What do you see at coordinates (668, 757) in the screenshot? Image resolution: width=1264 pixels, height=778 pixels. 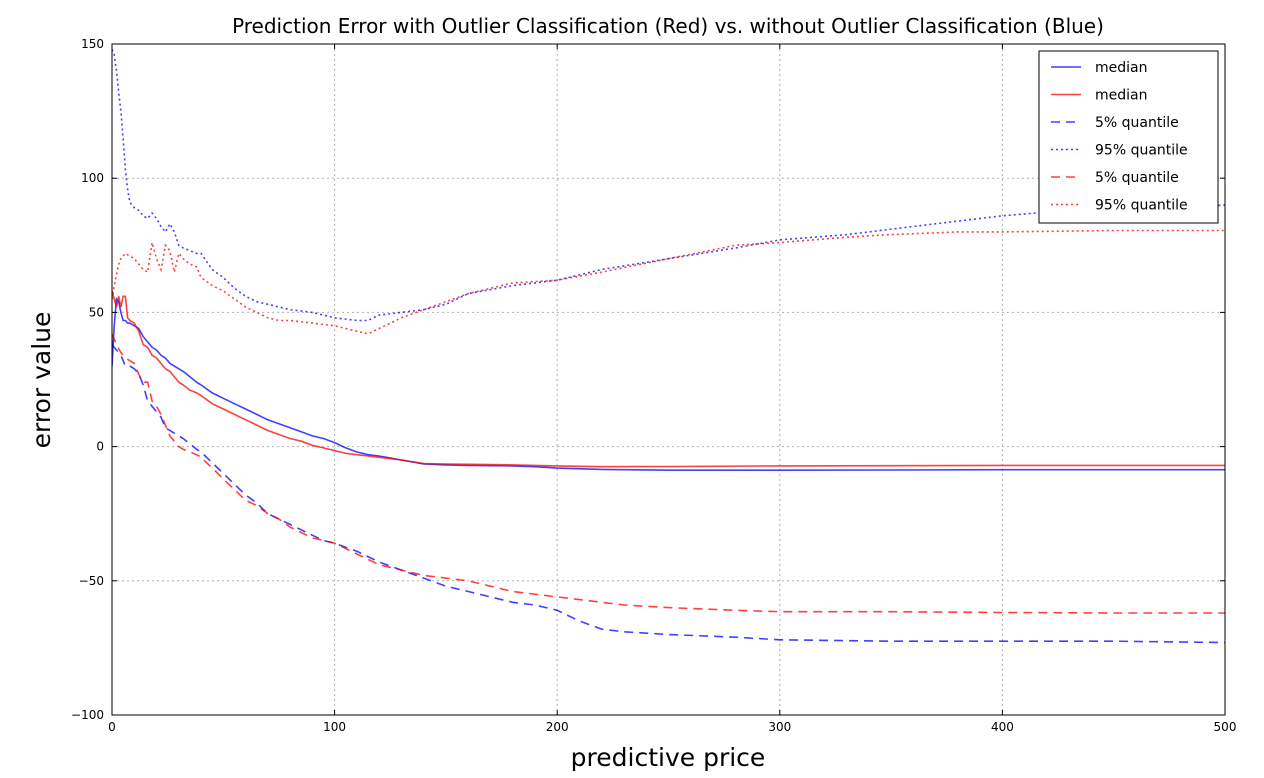 I see `x-axis-label: predictive price` at bounding box center [668, 757].